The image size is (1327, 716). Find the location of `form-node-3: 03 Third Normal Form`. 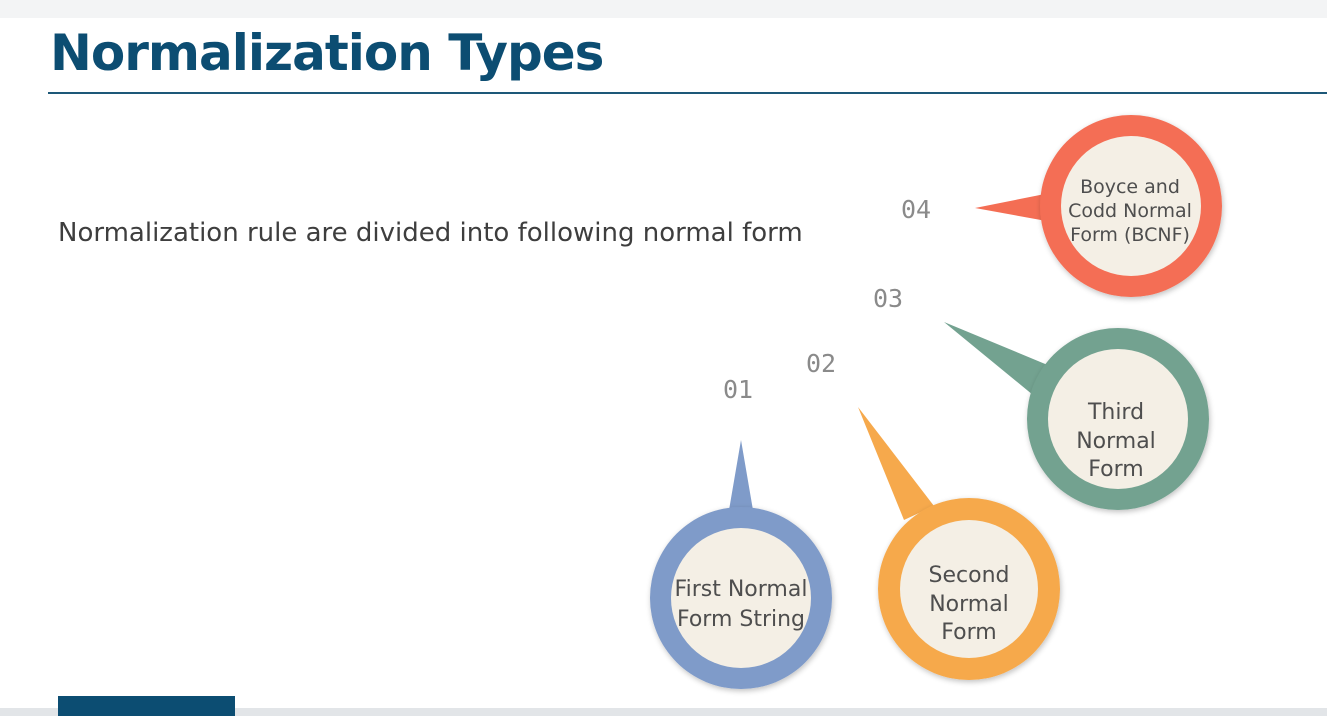

form-node-3: 03 Third Normal Form is located at coordinates (1041, 397).